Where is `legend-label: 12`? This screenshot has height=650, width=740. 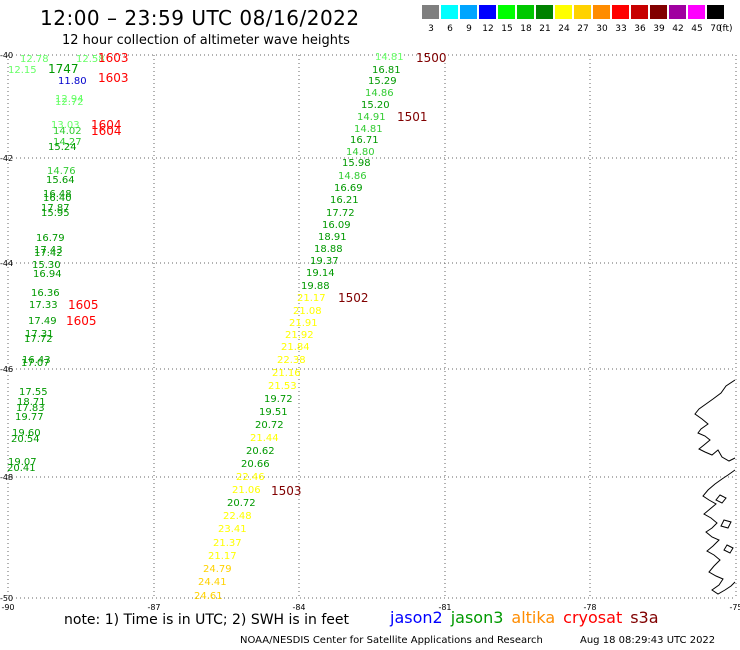
legend-label: 12 is located at coordinates (488, 29).